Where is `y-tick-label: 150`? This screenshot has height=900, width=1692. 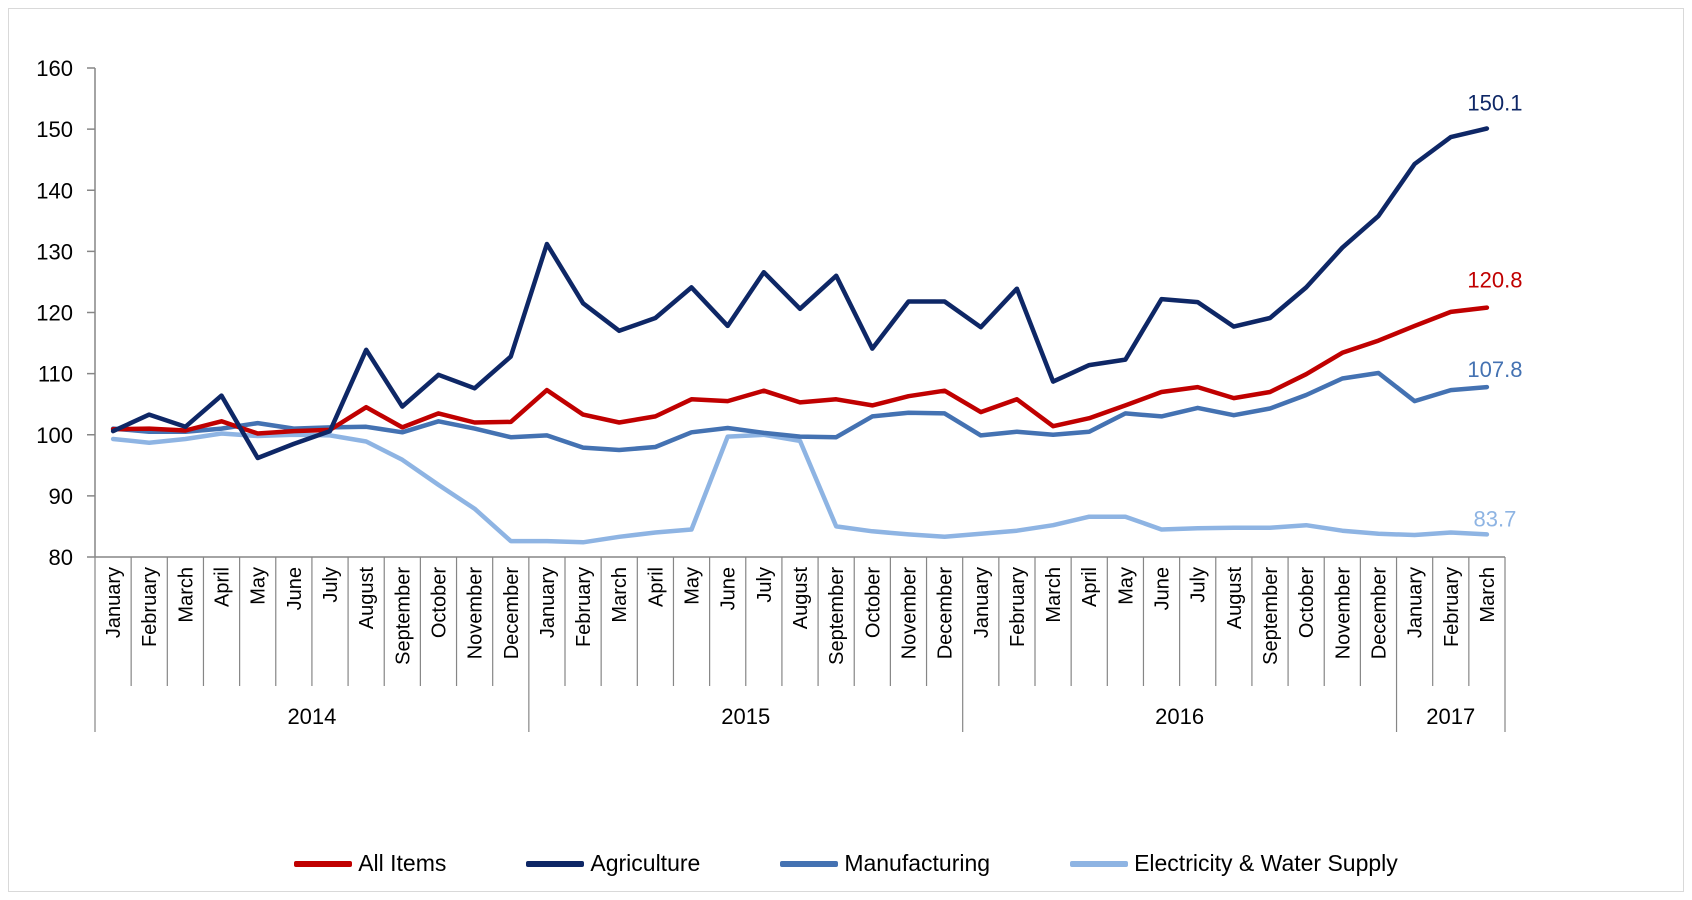 y-tick-label: 150 is located at coordinates (54, 129).